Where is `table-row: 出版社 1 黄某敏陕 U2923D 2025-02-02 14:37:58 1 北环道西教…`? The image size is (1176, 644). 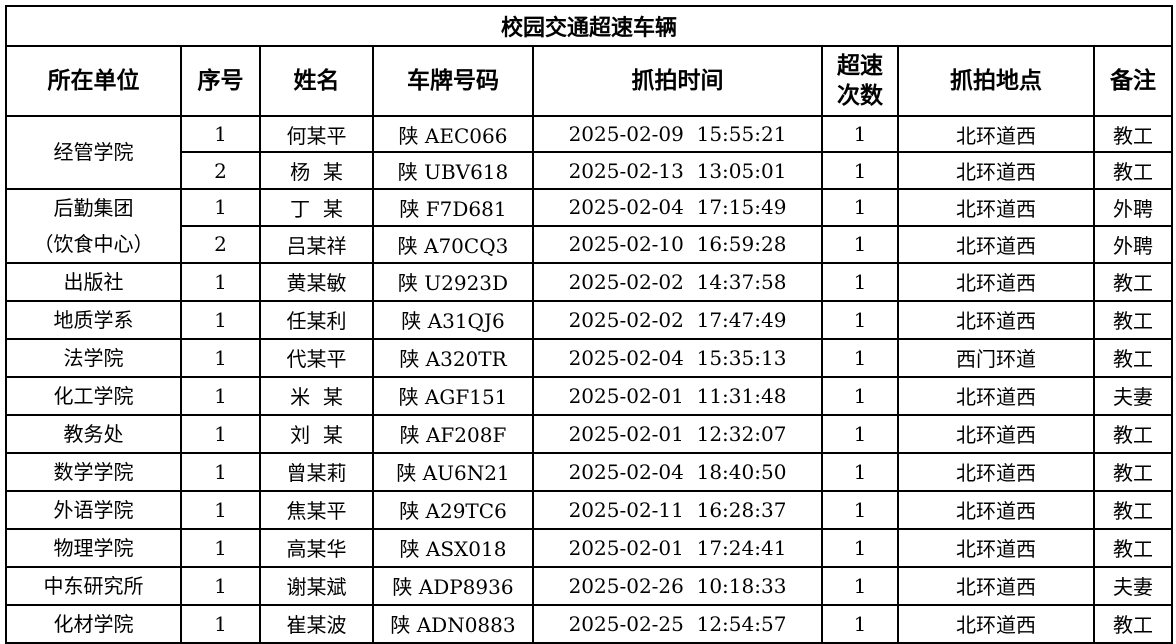 table-row: 出版社 1 黄某敏陕 U2923D 2025-02-02 14:37:58 1 北环道西教… is located at coordinates (589, 281).